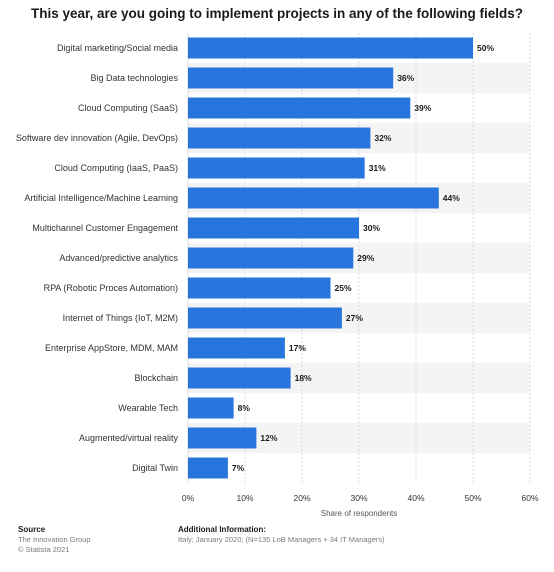 The width and height of the screenshot is (554, 572). I want to click on category-label: Big Data technologies, so click(134, 78).